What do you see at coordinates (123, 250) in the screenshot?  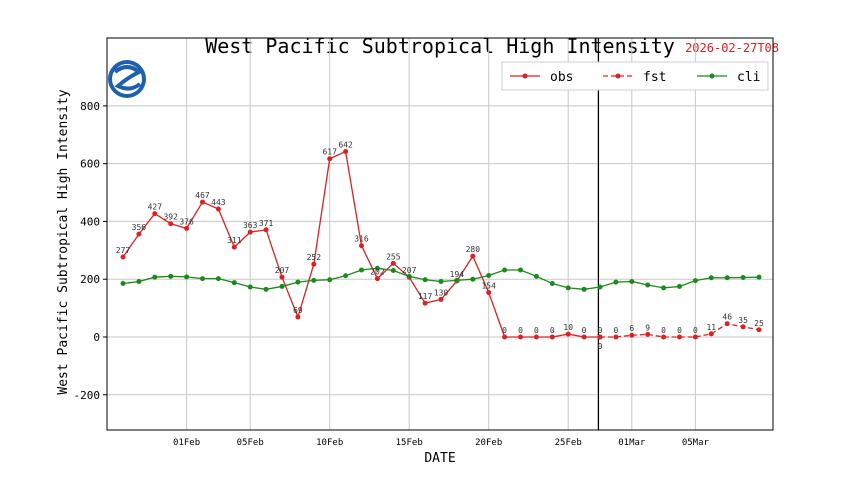 I see `obs-data-label: 277` at bounding box center [123, 250].